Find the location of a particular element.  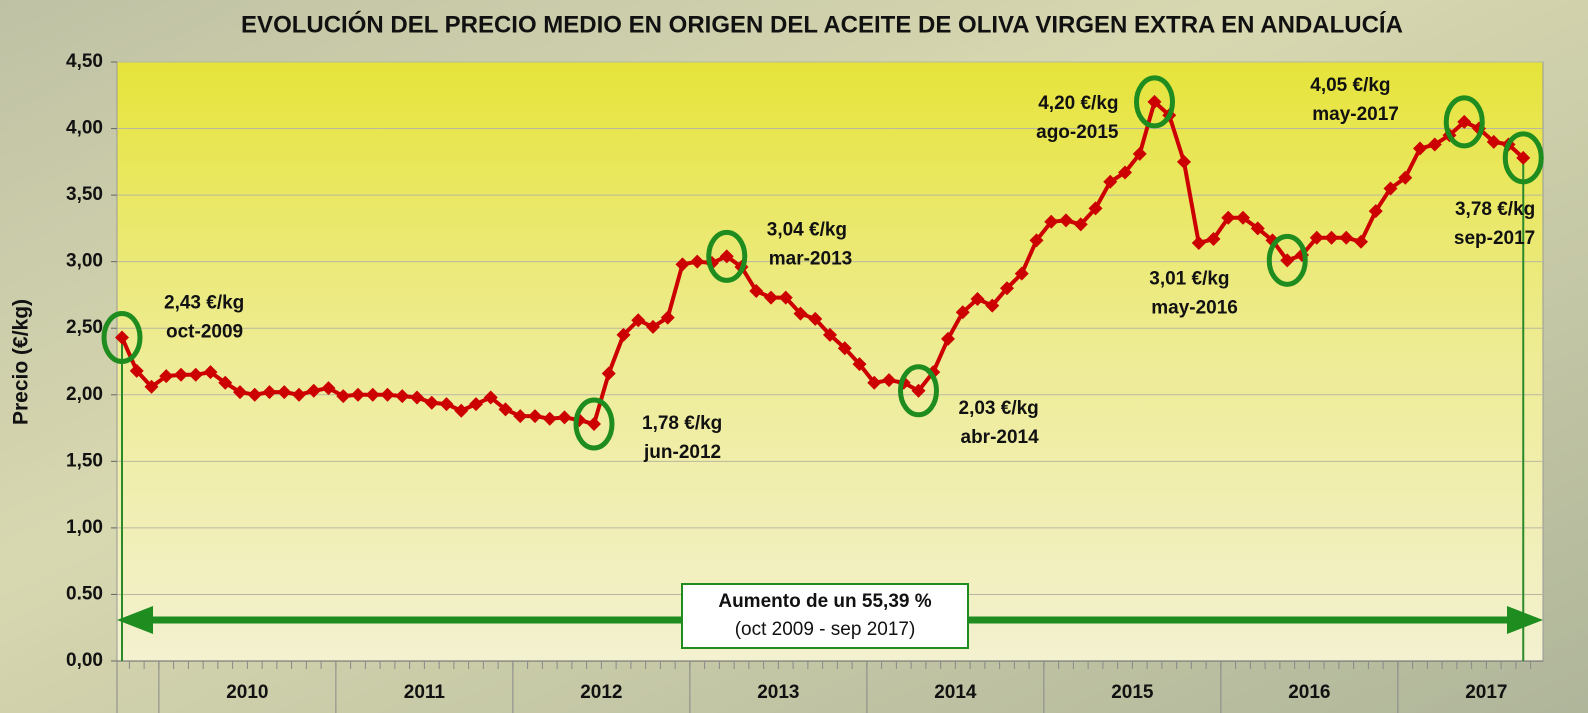

y-axis-label: Precio (€/kg) is located at coordinates (21, 362).